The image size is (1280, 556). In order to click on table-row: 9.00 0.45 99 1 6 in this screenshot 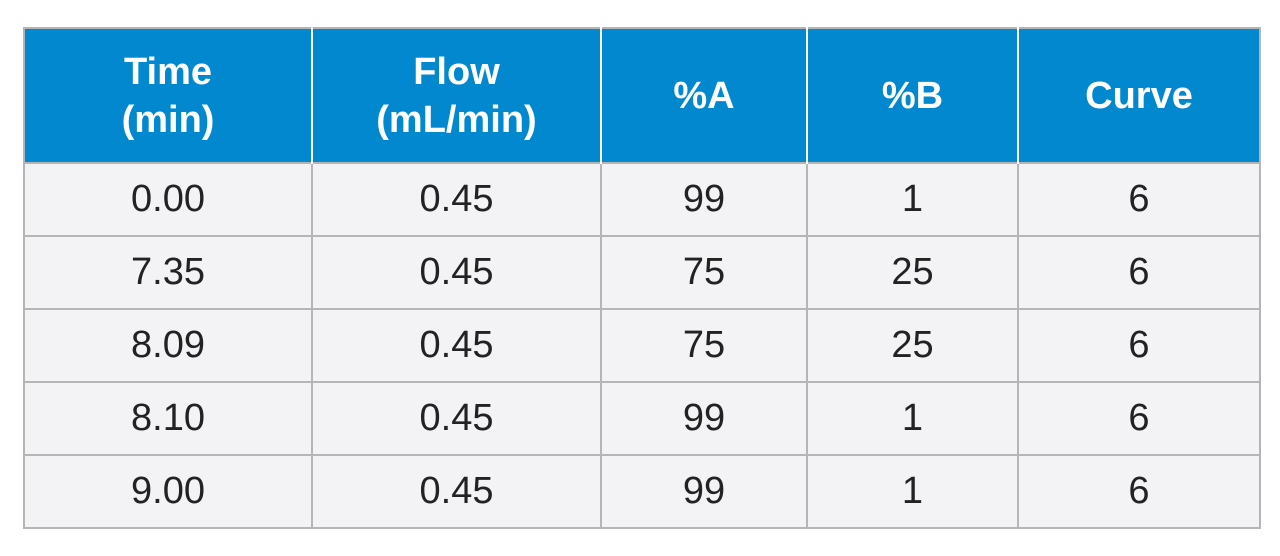, I will do `click(642, 491)`.